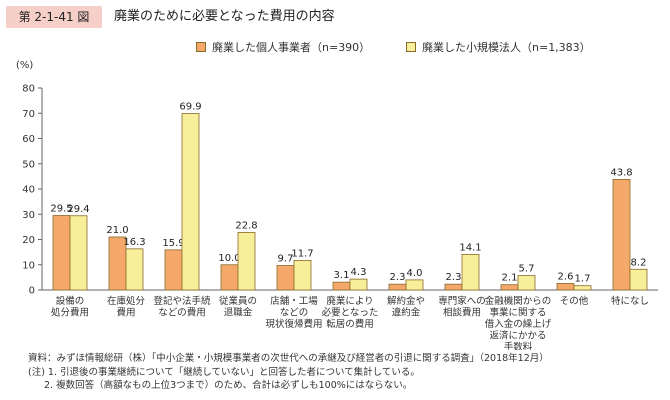  I want to click on x-category-label: 返済にかかる, so click(517, 336).